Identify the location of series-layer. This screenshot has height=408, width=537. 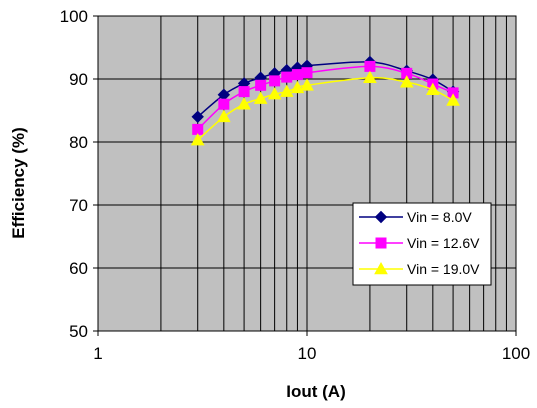
(325, 100).